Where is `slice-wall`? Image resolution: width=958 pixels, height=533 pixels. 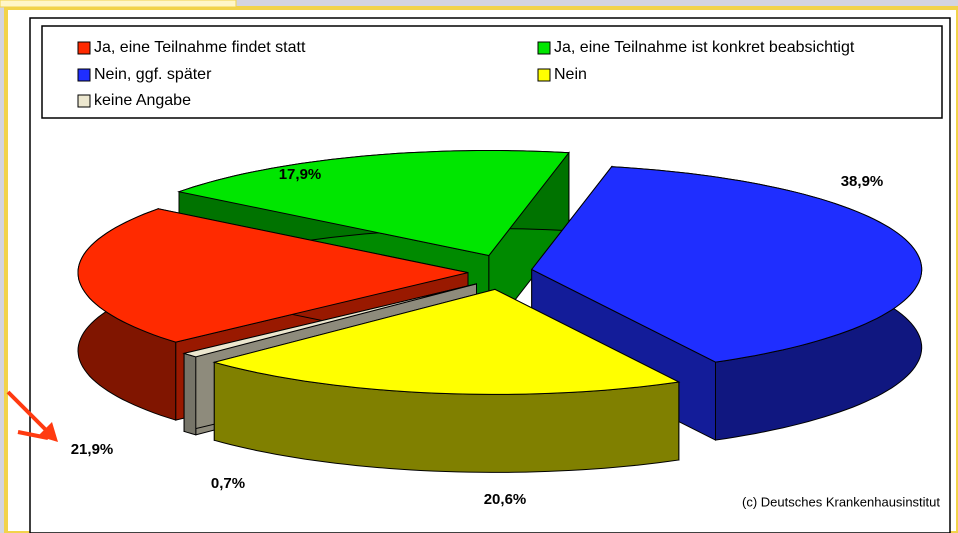 slice-wall is located at coordinates (190, 394).